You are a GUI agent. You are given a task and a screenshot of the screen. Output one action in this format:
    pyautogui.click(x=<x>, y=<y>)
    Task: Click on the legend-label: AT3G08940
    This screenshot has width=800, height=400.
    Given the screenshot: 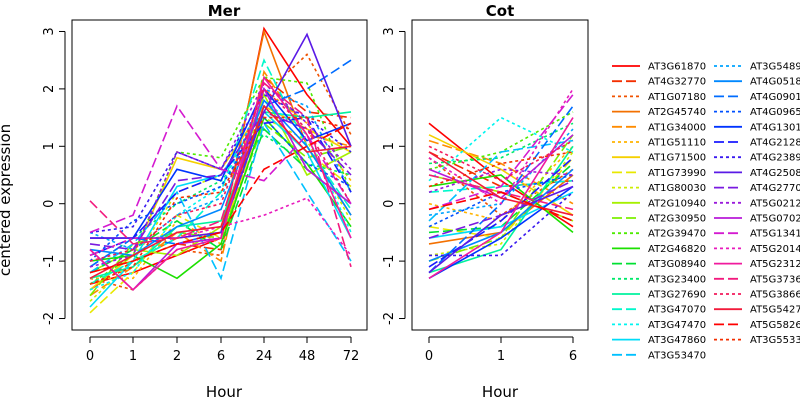 What is the action you would take?
    pyautogui.click(x=677, y=264)
    